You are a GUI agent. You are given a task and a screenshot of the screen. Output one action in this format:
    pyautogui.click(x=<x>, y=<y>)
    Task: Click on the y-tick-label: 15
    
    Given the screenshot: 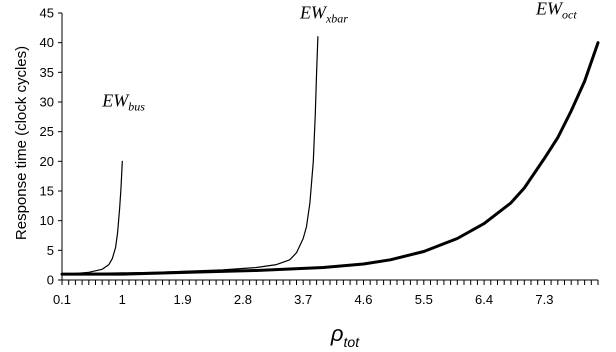 What is the action you would take?
    pyautogui.click(x=47, y=191)
    